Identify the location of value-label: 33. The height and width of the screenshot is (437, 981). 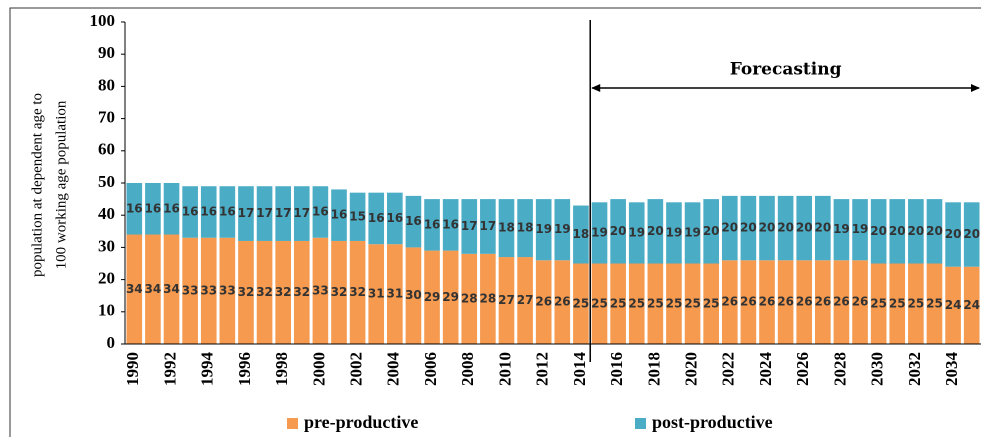
(227, 290).